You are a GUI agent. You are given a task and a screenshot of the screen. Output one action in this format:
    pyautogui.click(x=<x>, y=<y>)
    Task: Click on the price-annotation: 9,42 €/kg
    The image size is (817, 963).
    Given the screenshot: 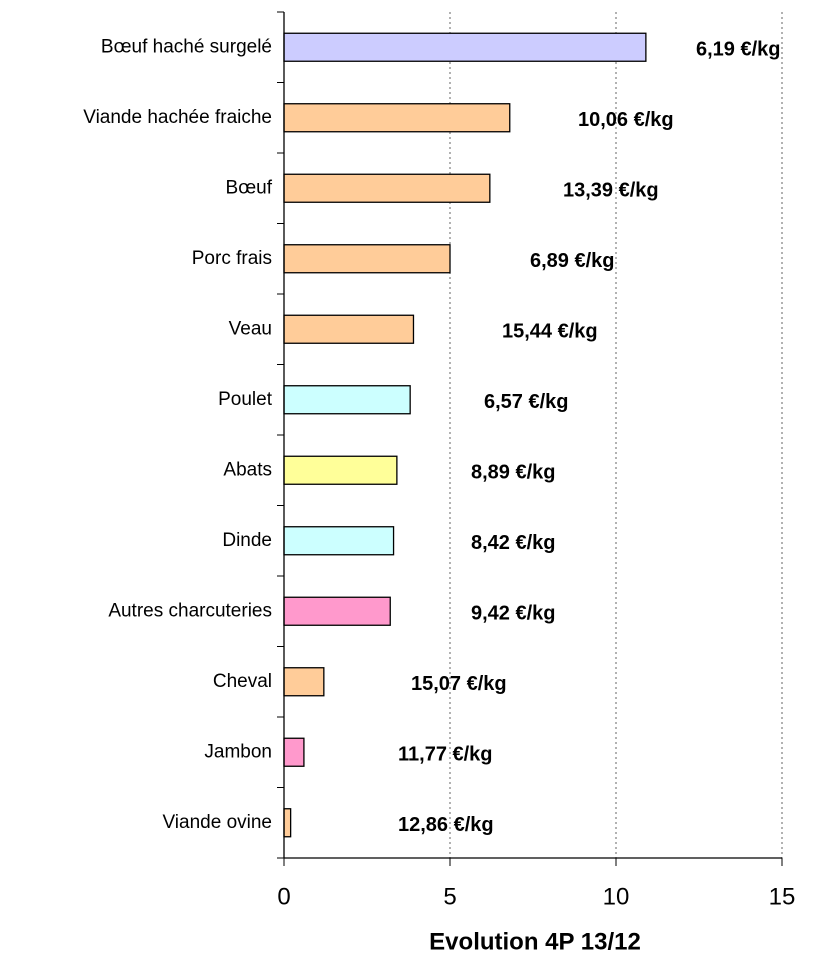 What is the action you would take?
    pyautogui.click(x=513, y=614)
    